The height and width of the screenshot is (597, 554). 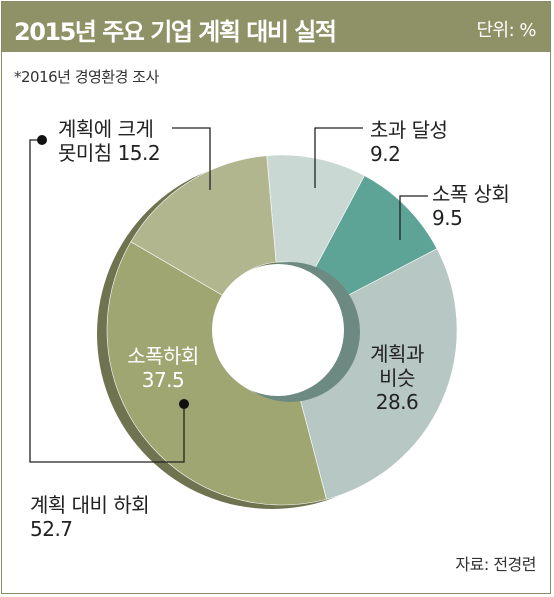 What do you see at coordinates (397, 402) in the screenshot?
I see `label-similar-value: 28.6` at bounding box center [397, 402].